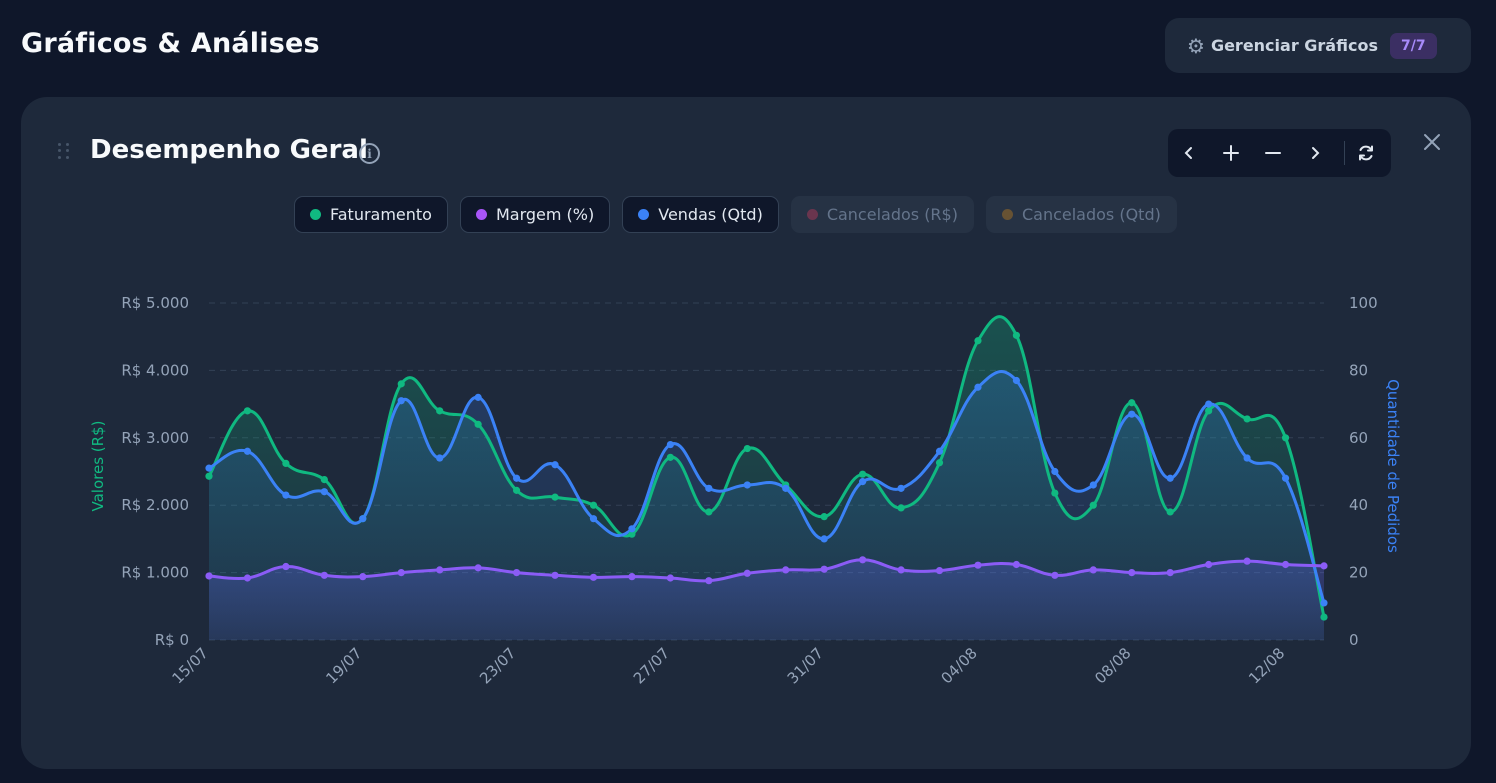 Image resolution: width=1496 pixels, height=783 pixels. What do you see at coordinates (371, 214) in the screenshot?
I see `legend-item-faturamento: Faturamento` at bounding box center [371, 214].